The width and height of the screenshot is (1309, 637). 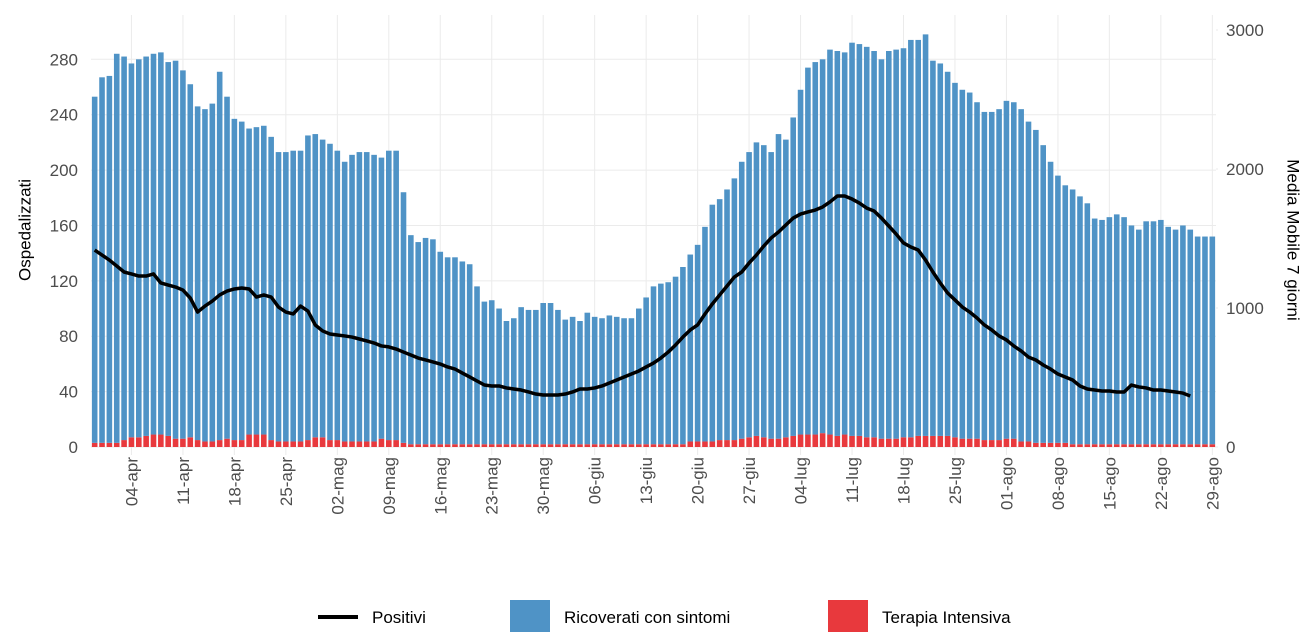 What do you see at coordinates (492, 486) in the screenshot?
I see `x-tick-label: 23-mag` at bounding box center [492, 486].